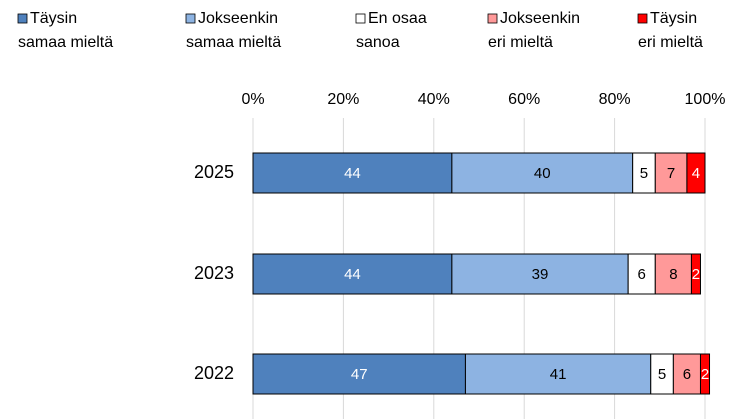  I want to click on x-tick-label: 60%, so click(524, 99).